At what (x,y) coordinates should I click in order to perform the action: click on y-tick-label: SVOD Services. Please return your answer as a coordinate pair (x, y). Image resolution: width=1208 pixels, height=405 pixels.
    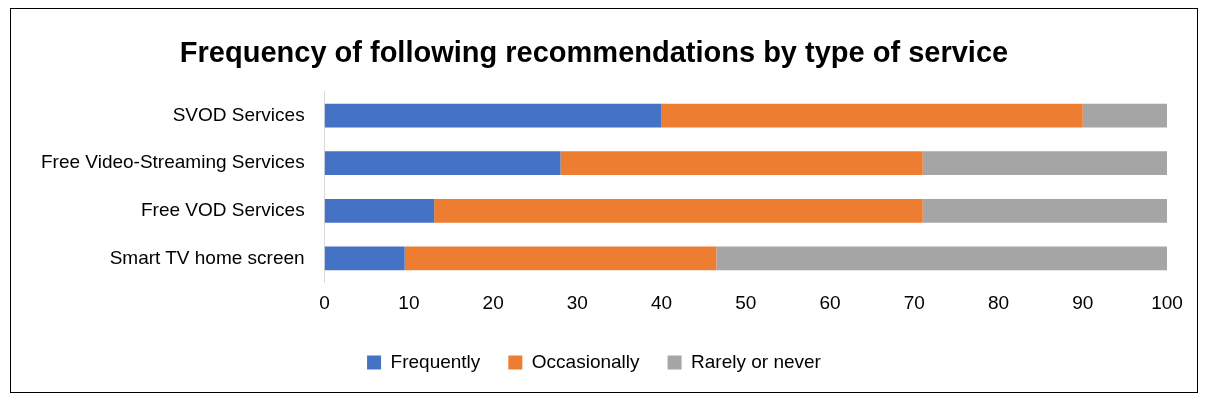
    Looking at the image, I should click on (238, 114).